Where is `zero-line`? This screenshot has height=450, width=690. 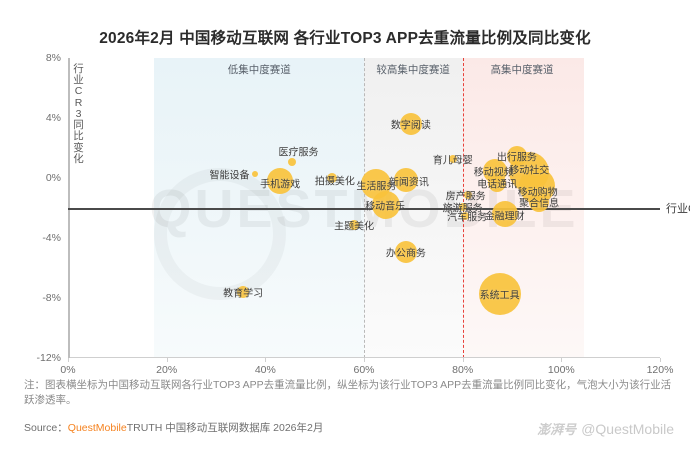
zero-line is located at coordinates (364, 209).